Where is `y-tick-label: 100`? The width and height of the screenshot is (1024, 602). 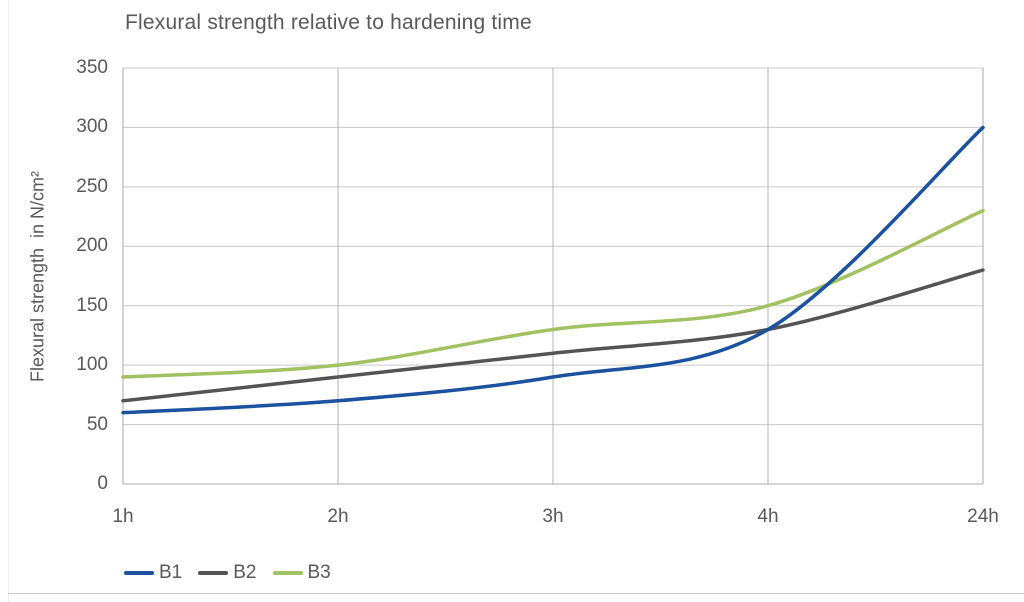
y-tick-label: 100 is located at coordinates (92, 365).